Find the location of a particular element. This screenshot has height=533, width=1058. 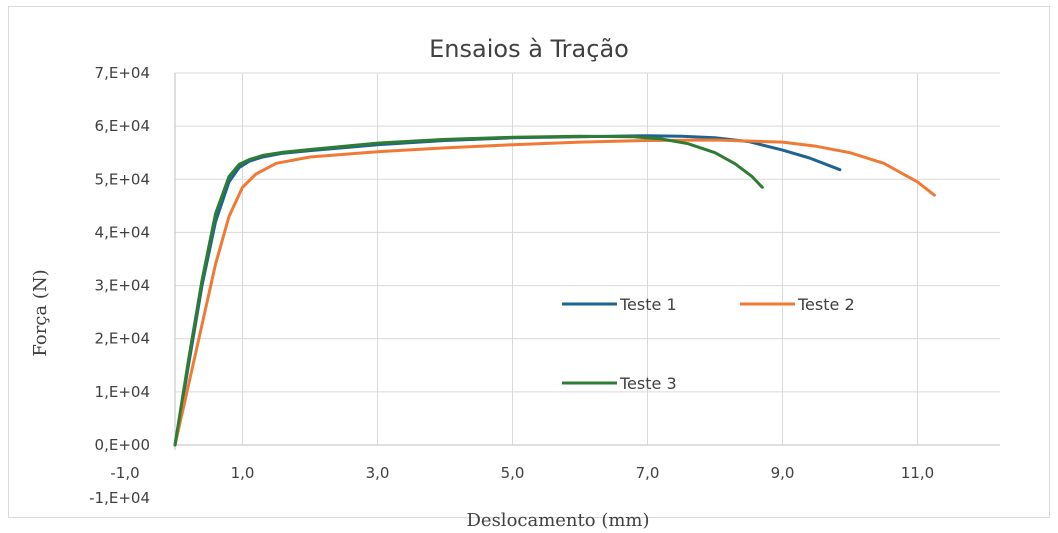

x-tick-label: 11,0 is located at coordinates (917, 473).